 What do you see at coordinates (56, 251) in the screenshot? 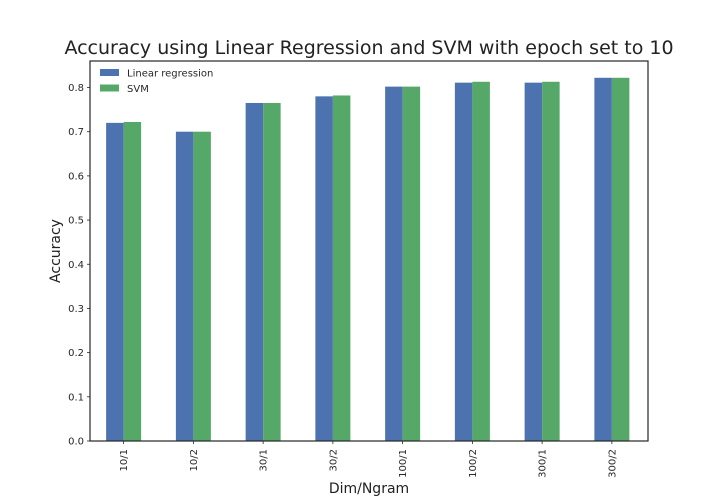
I see `y-axis-label: Accuracy` at bounding box center [56, 251].